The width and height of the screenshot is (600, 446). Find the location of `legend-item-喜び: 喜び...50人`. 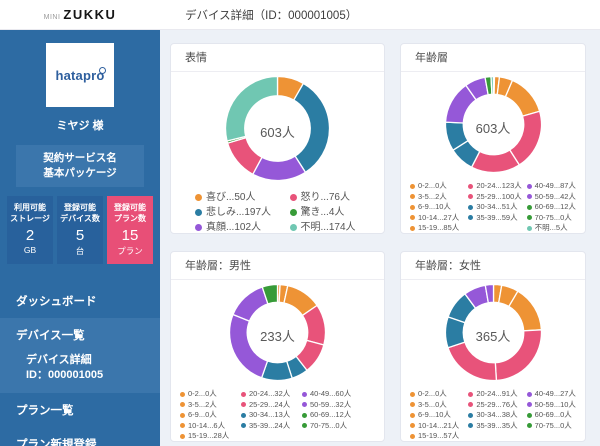

legend-item-喜び: 喜び...50人 is located at coordinates (242, 197).